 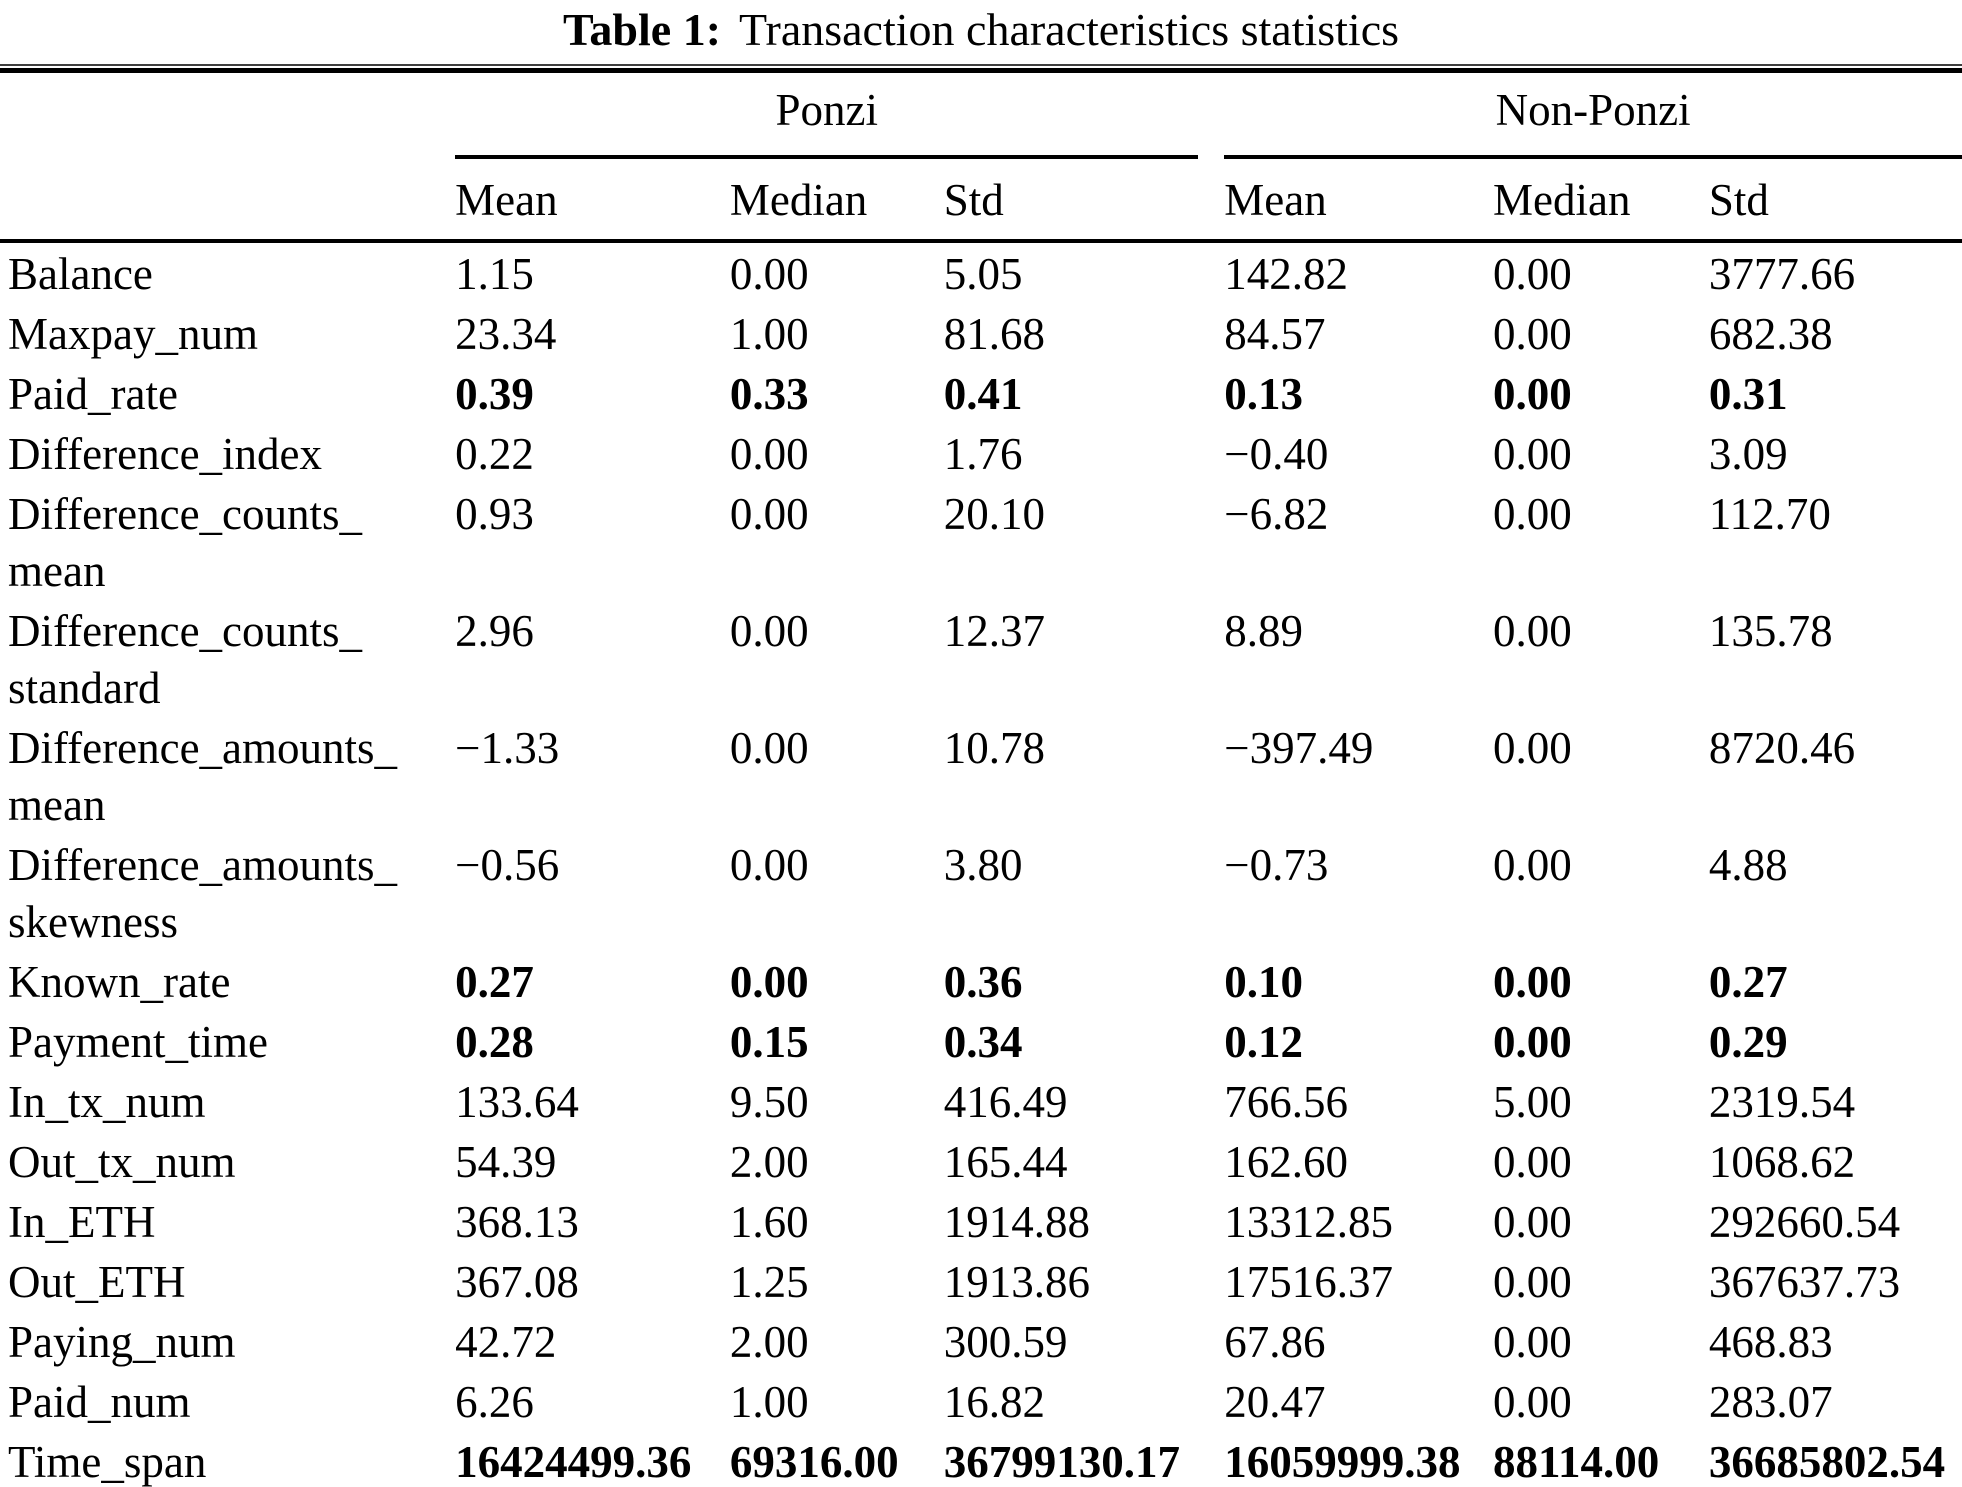 I want to click on cell-value: 5.05, so click(x=983, y=274).